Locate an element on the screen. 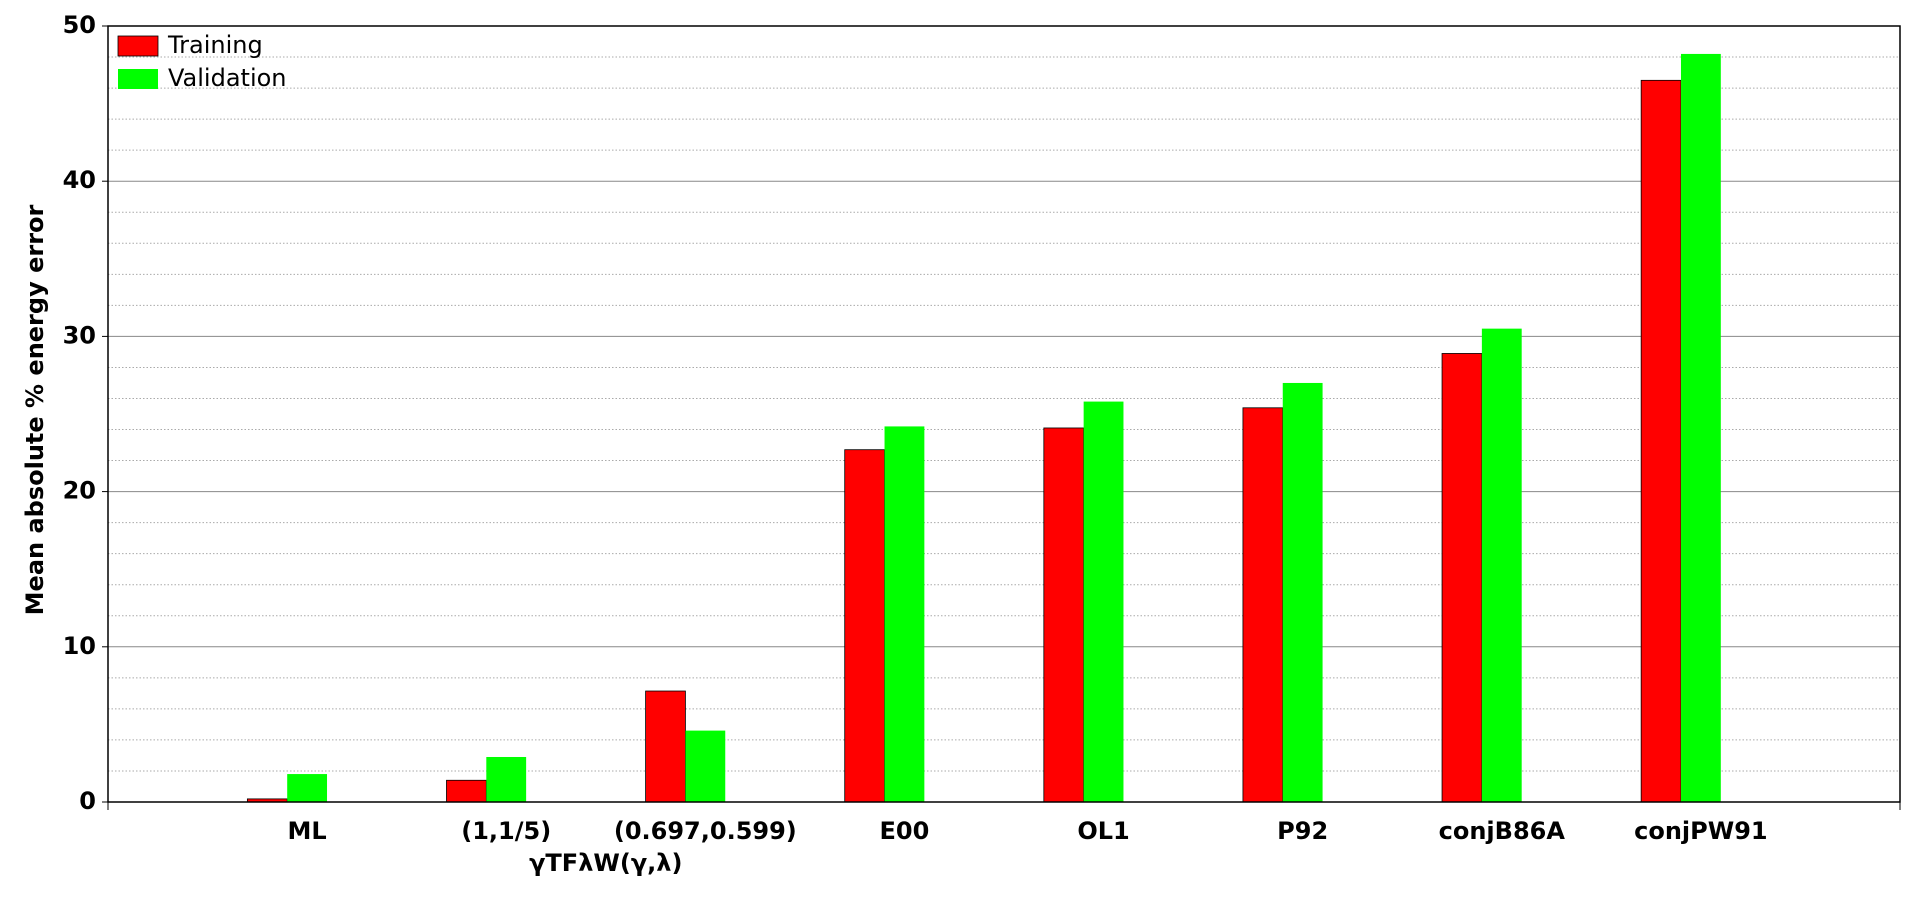 Image resolution: width=1920 pixels, height=901 pixels. y-tick-label: 40 is located at coordinates (79, 180).